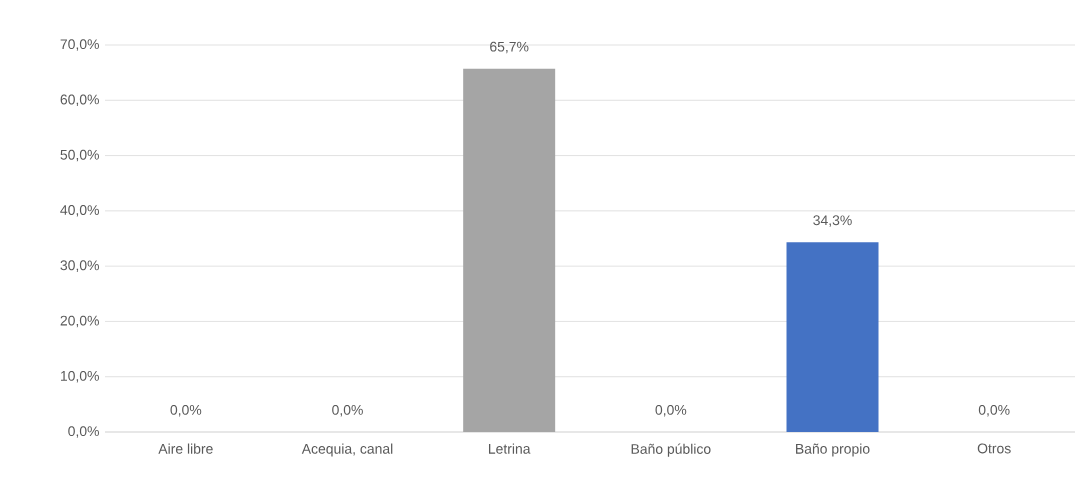 The image size is (1091, 484). What do you see at coordinates (79, 100) in the screenshot?
I see `y-tick-label: 60,0%` at bounding box center [79, 100].